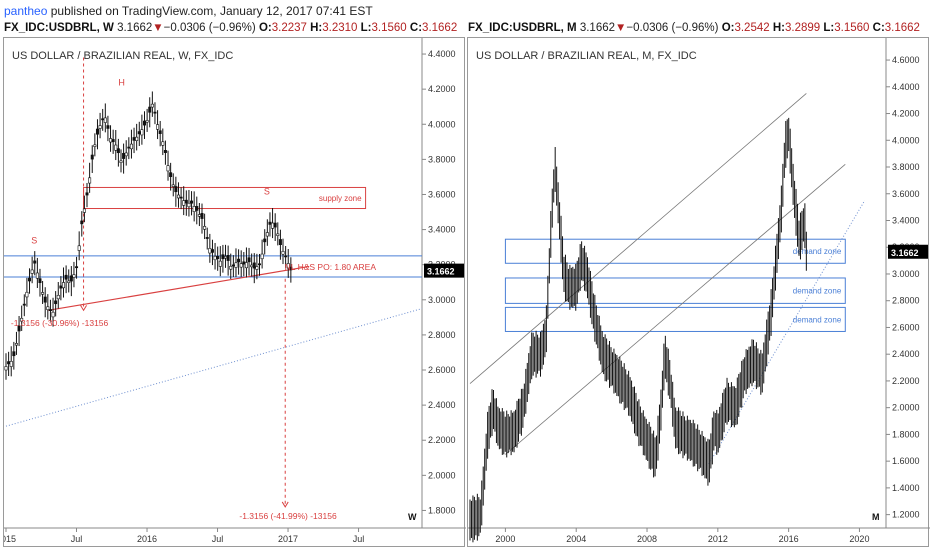  I want to click on open-label: O:, so click(728, 28).